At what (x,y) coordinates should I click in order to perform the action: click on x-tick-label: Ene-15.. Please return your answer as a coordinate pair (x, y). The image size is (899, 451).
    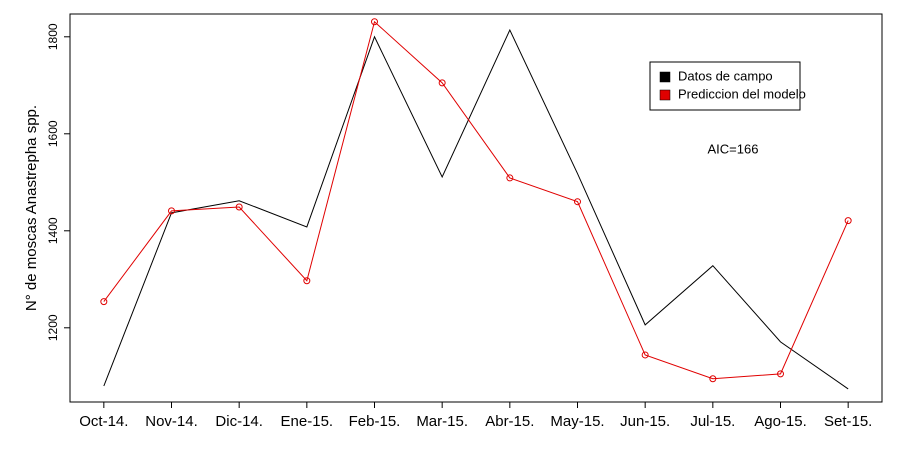
    Looking at the image, I should click on (307, 421).